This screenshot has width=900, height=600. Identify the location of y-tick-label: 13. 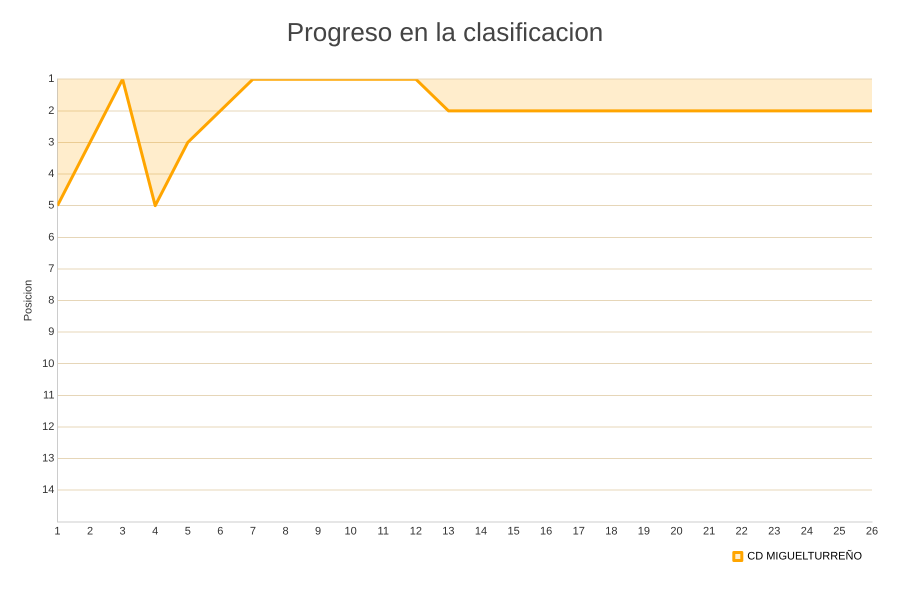
(48, 458).